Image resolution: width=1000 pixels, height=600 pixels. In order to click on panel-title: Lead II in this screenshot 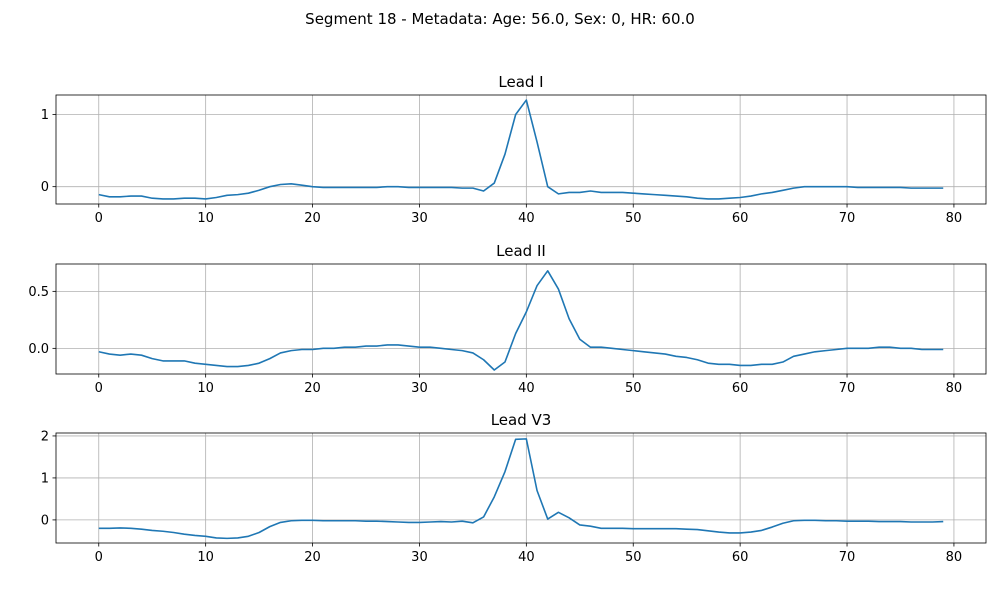, I will do `click(521, 251)`.